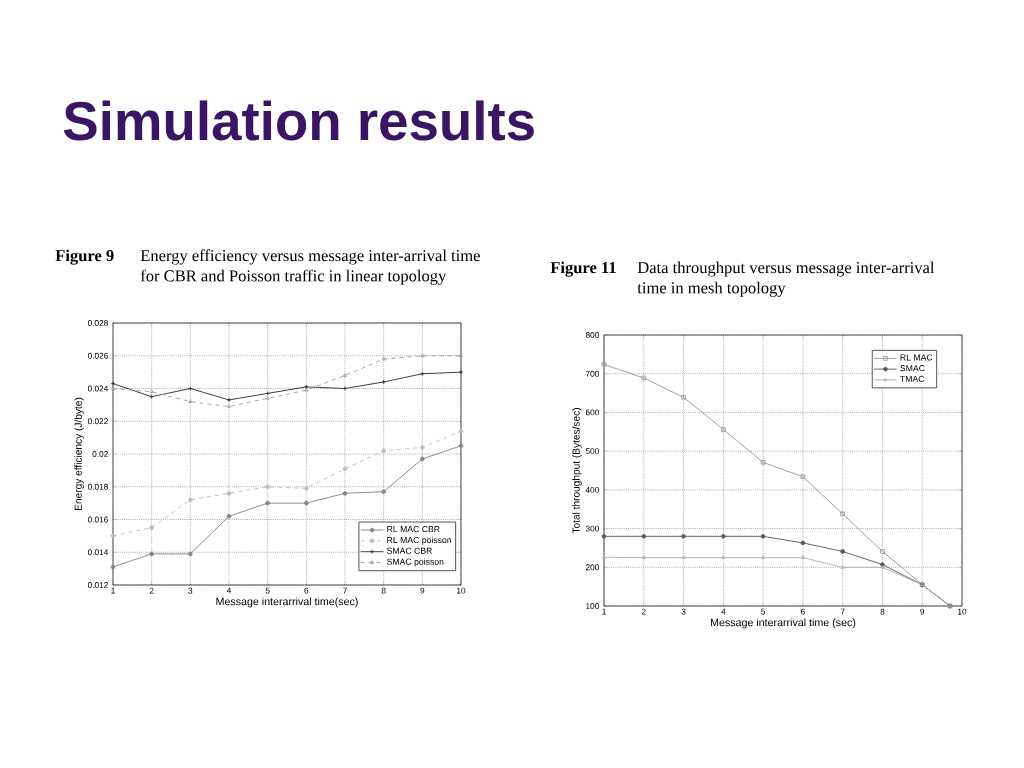 The height and width of the screenshot is (768, 1024). What do you see at coordinates (592, 412) in the screenshot?
I see `y-tick-label: 600` at bounding box center [592, 412].